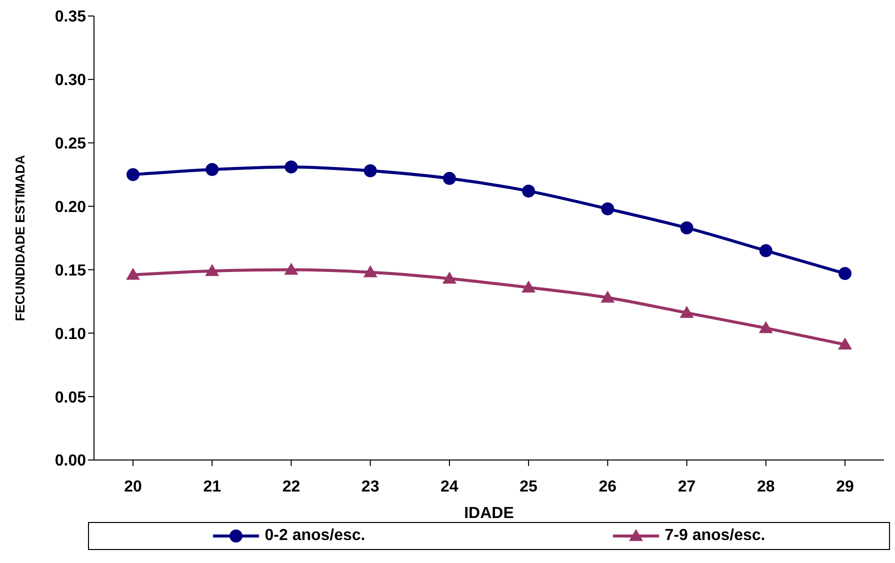 This screenshot has width=895, height=563. Describe the element at coordinates (70, 17) in the screenshot. I see `y-tick-label: 0.35` at that location.